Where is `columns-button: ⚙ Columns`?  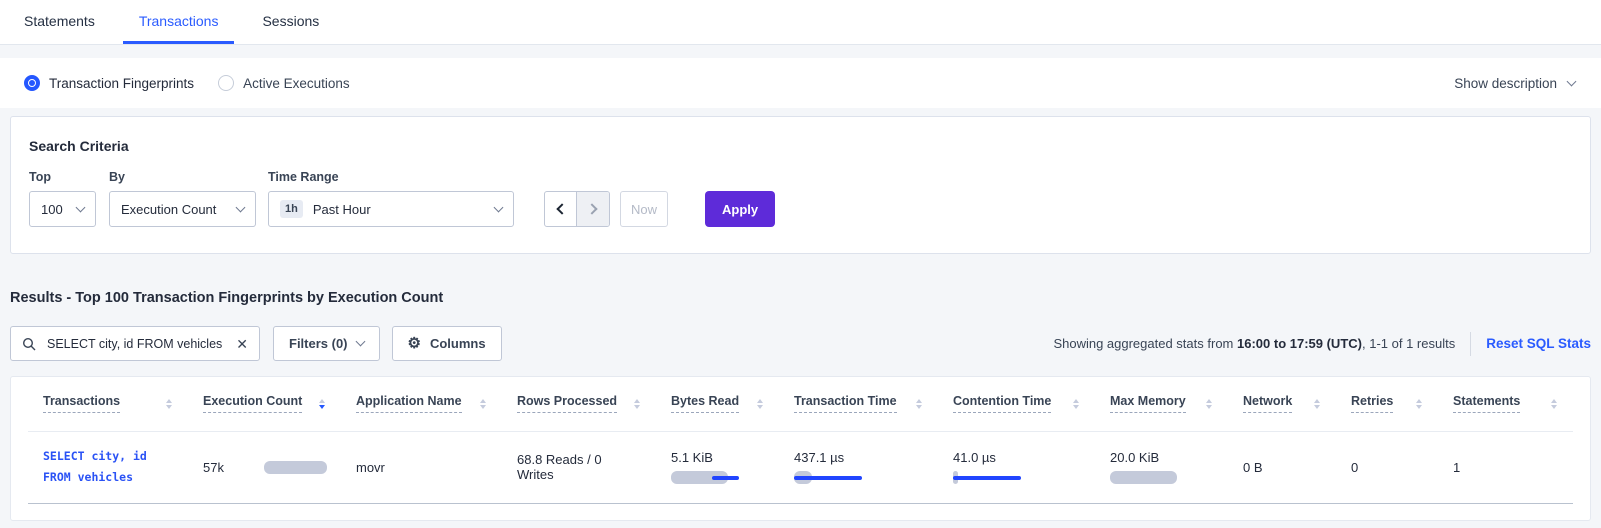
columns-button: ⚙ Columns is located at coordinates (446, 343).